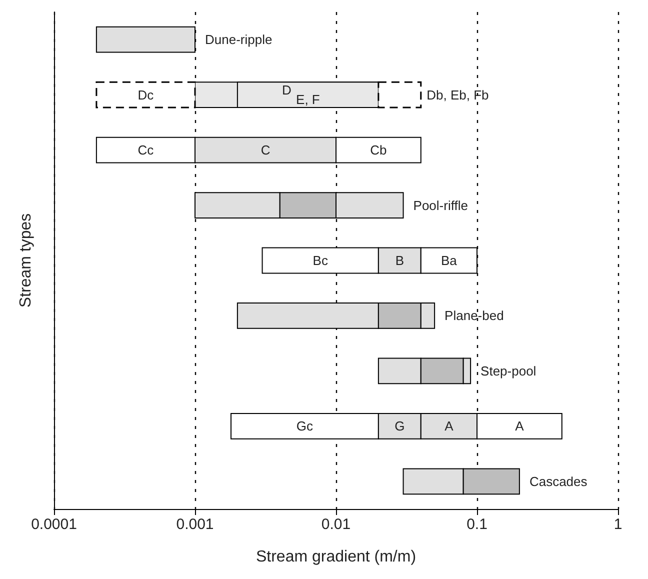  I want to click on data-label: C, so click(265, 150).